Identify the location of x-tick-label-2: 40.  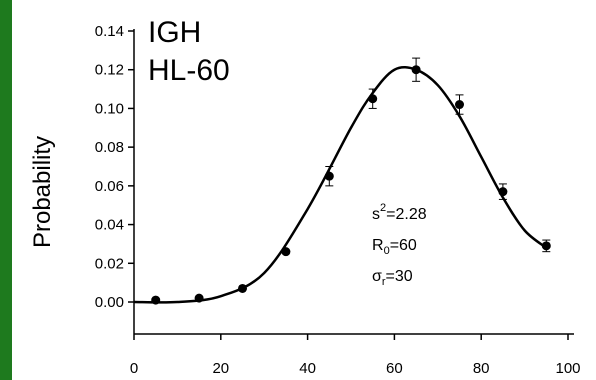
(307, 368).